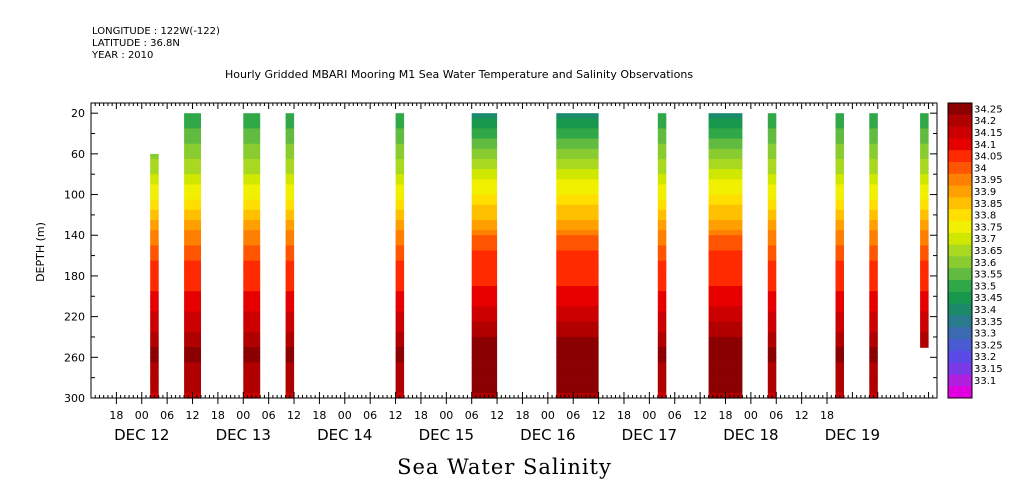 The height and width of the screenshot is (504, 1009). I want to click on colorbar-label: 33.1, so click(985, 381).